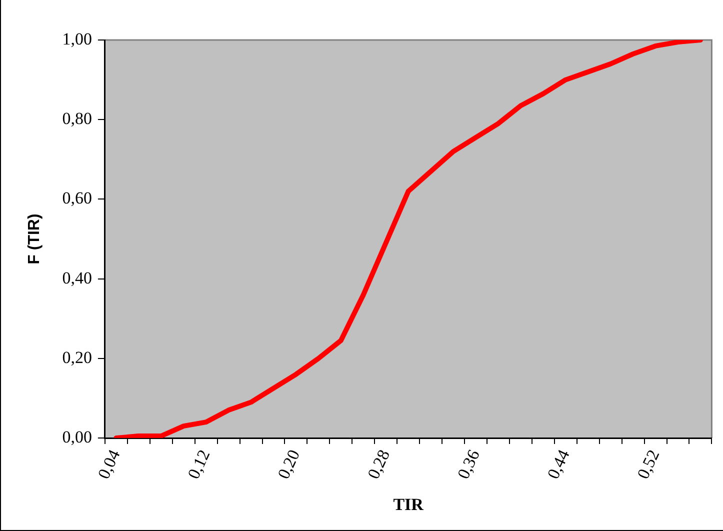  Describe the element at coordinates (77, 198) in the screenshot. I see `y-tick-label: 0,60` at that location.